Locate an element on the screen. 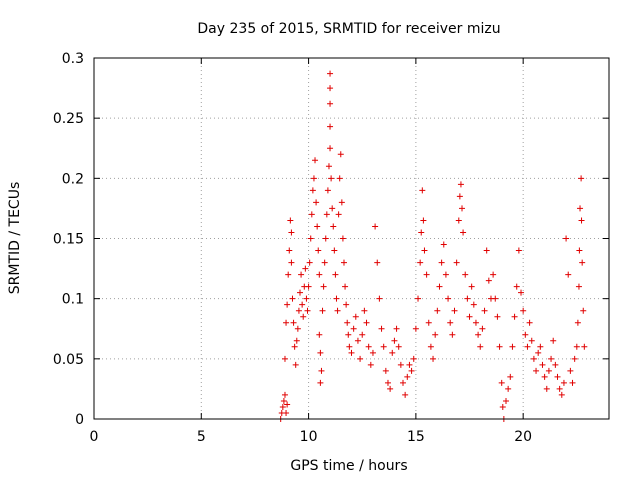  x-tick-label: 5 is located at coordinates (201, 437).